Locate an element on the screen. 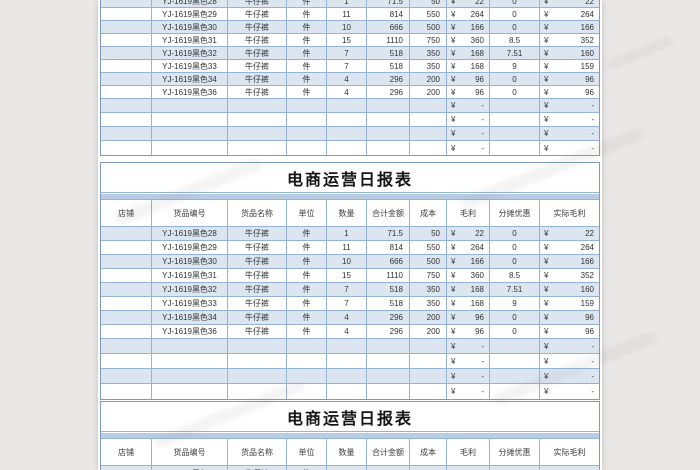  cell-value: 159 is located at coordinates (587, 66).